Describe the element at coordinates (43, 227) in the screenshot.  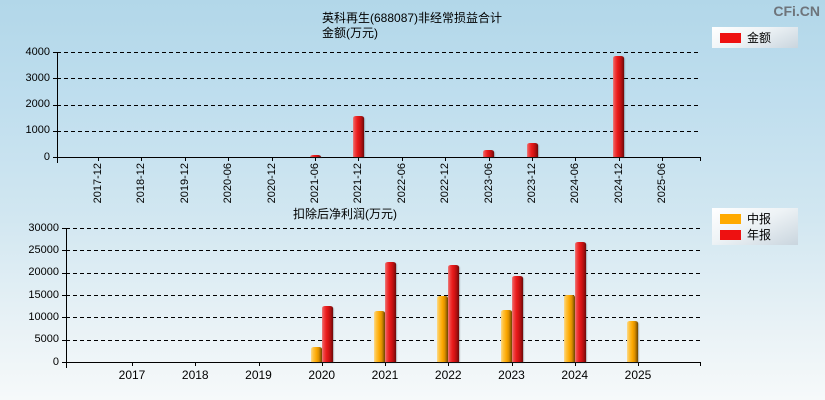
I see `y-tick-label: 30000` at that location.